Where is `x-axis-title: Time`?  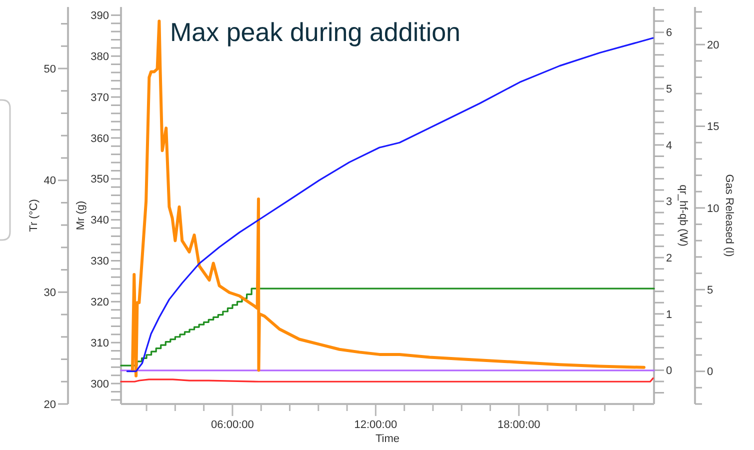
x-axis-title: Time is located at coordinates (387, 439).